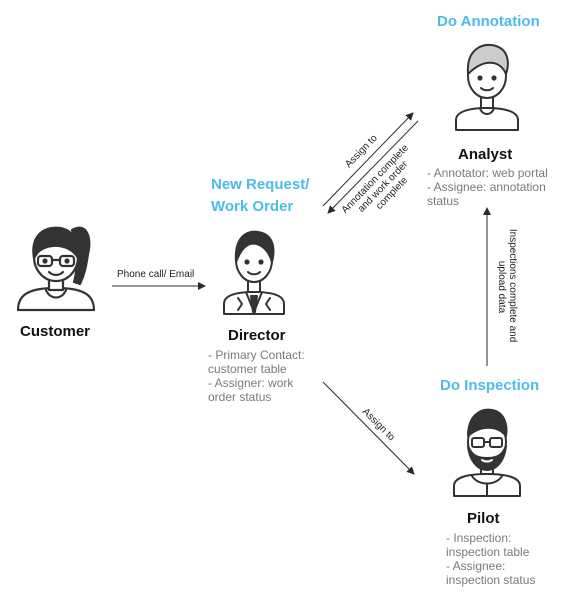 Image resolution: width=566 pixels, height=600 pixels. I want to click on stage-new-request-line2: Work Order, so click(252, 206).